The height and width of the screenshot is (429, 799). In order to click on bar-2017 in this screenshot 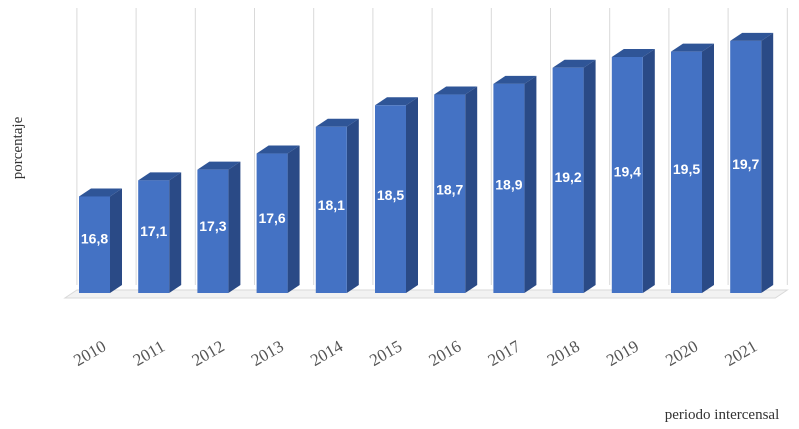, I will do `click(515, 184)`.